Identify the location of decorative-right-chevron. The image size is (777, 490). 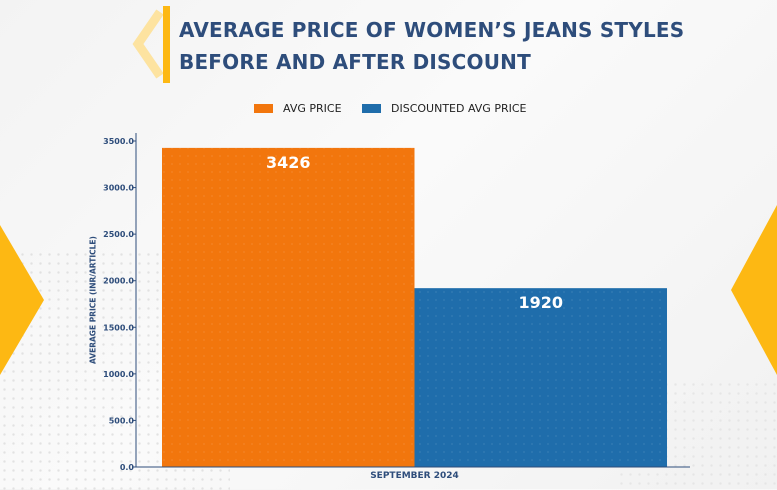
(754, 290).